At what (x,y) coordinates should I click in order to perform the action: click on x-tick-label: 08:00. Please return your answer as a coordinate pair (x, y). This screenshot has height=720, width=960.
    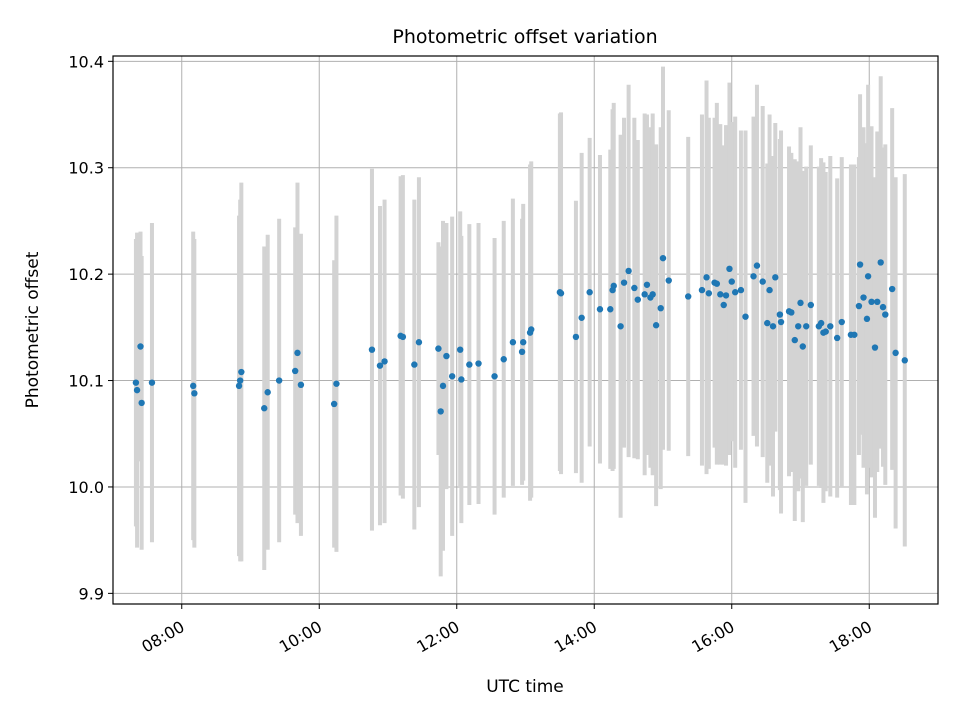
    Looking at the image, I should click on (162, 637).